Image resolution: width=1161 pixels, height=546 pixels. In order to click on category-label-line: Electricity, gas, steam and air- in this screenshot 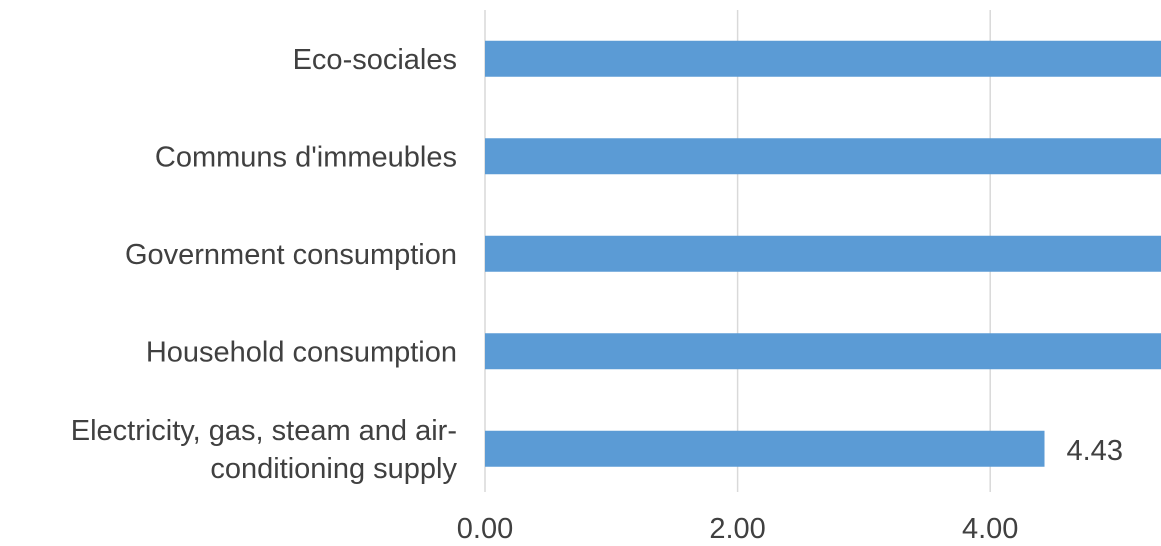, I will do `click(264, 431)`.